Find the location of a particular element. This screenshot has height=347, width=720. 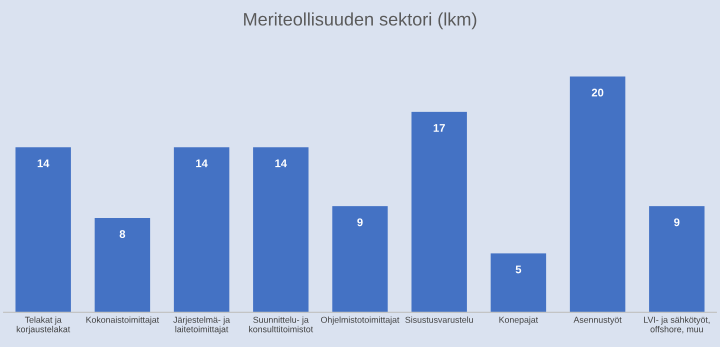

data-label: 8 is located at coordinates (123, 234).